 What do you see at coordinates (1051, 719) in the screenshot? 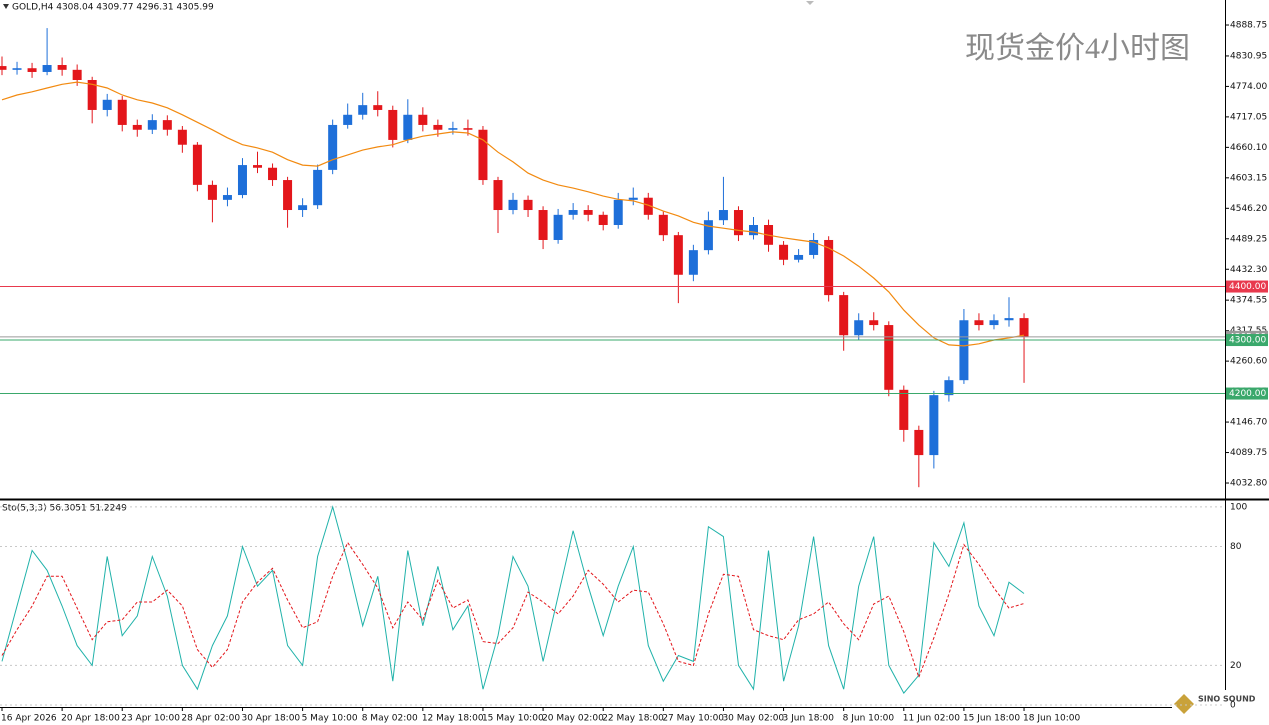
I see `x-tick-label: 18 Jun 10:00` at bounding box center [1051, 719].